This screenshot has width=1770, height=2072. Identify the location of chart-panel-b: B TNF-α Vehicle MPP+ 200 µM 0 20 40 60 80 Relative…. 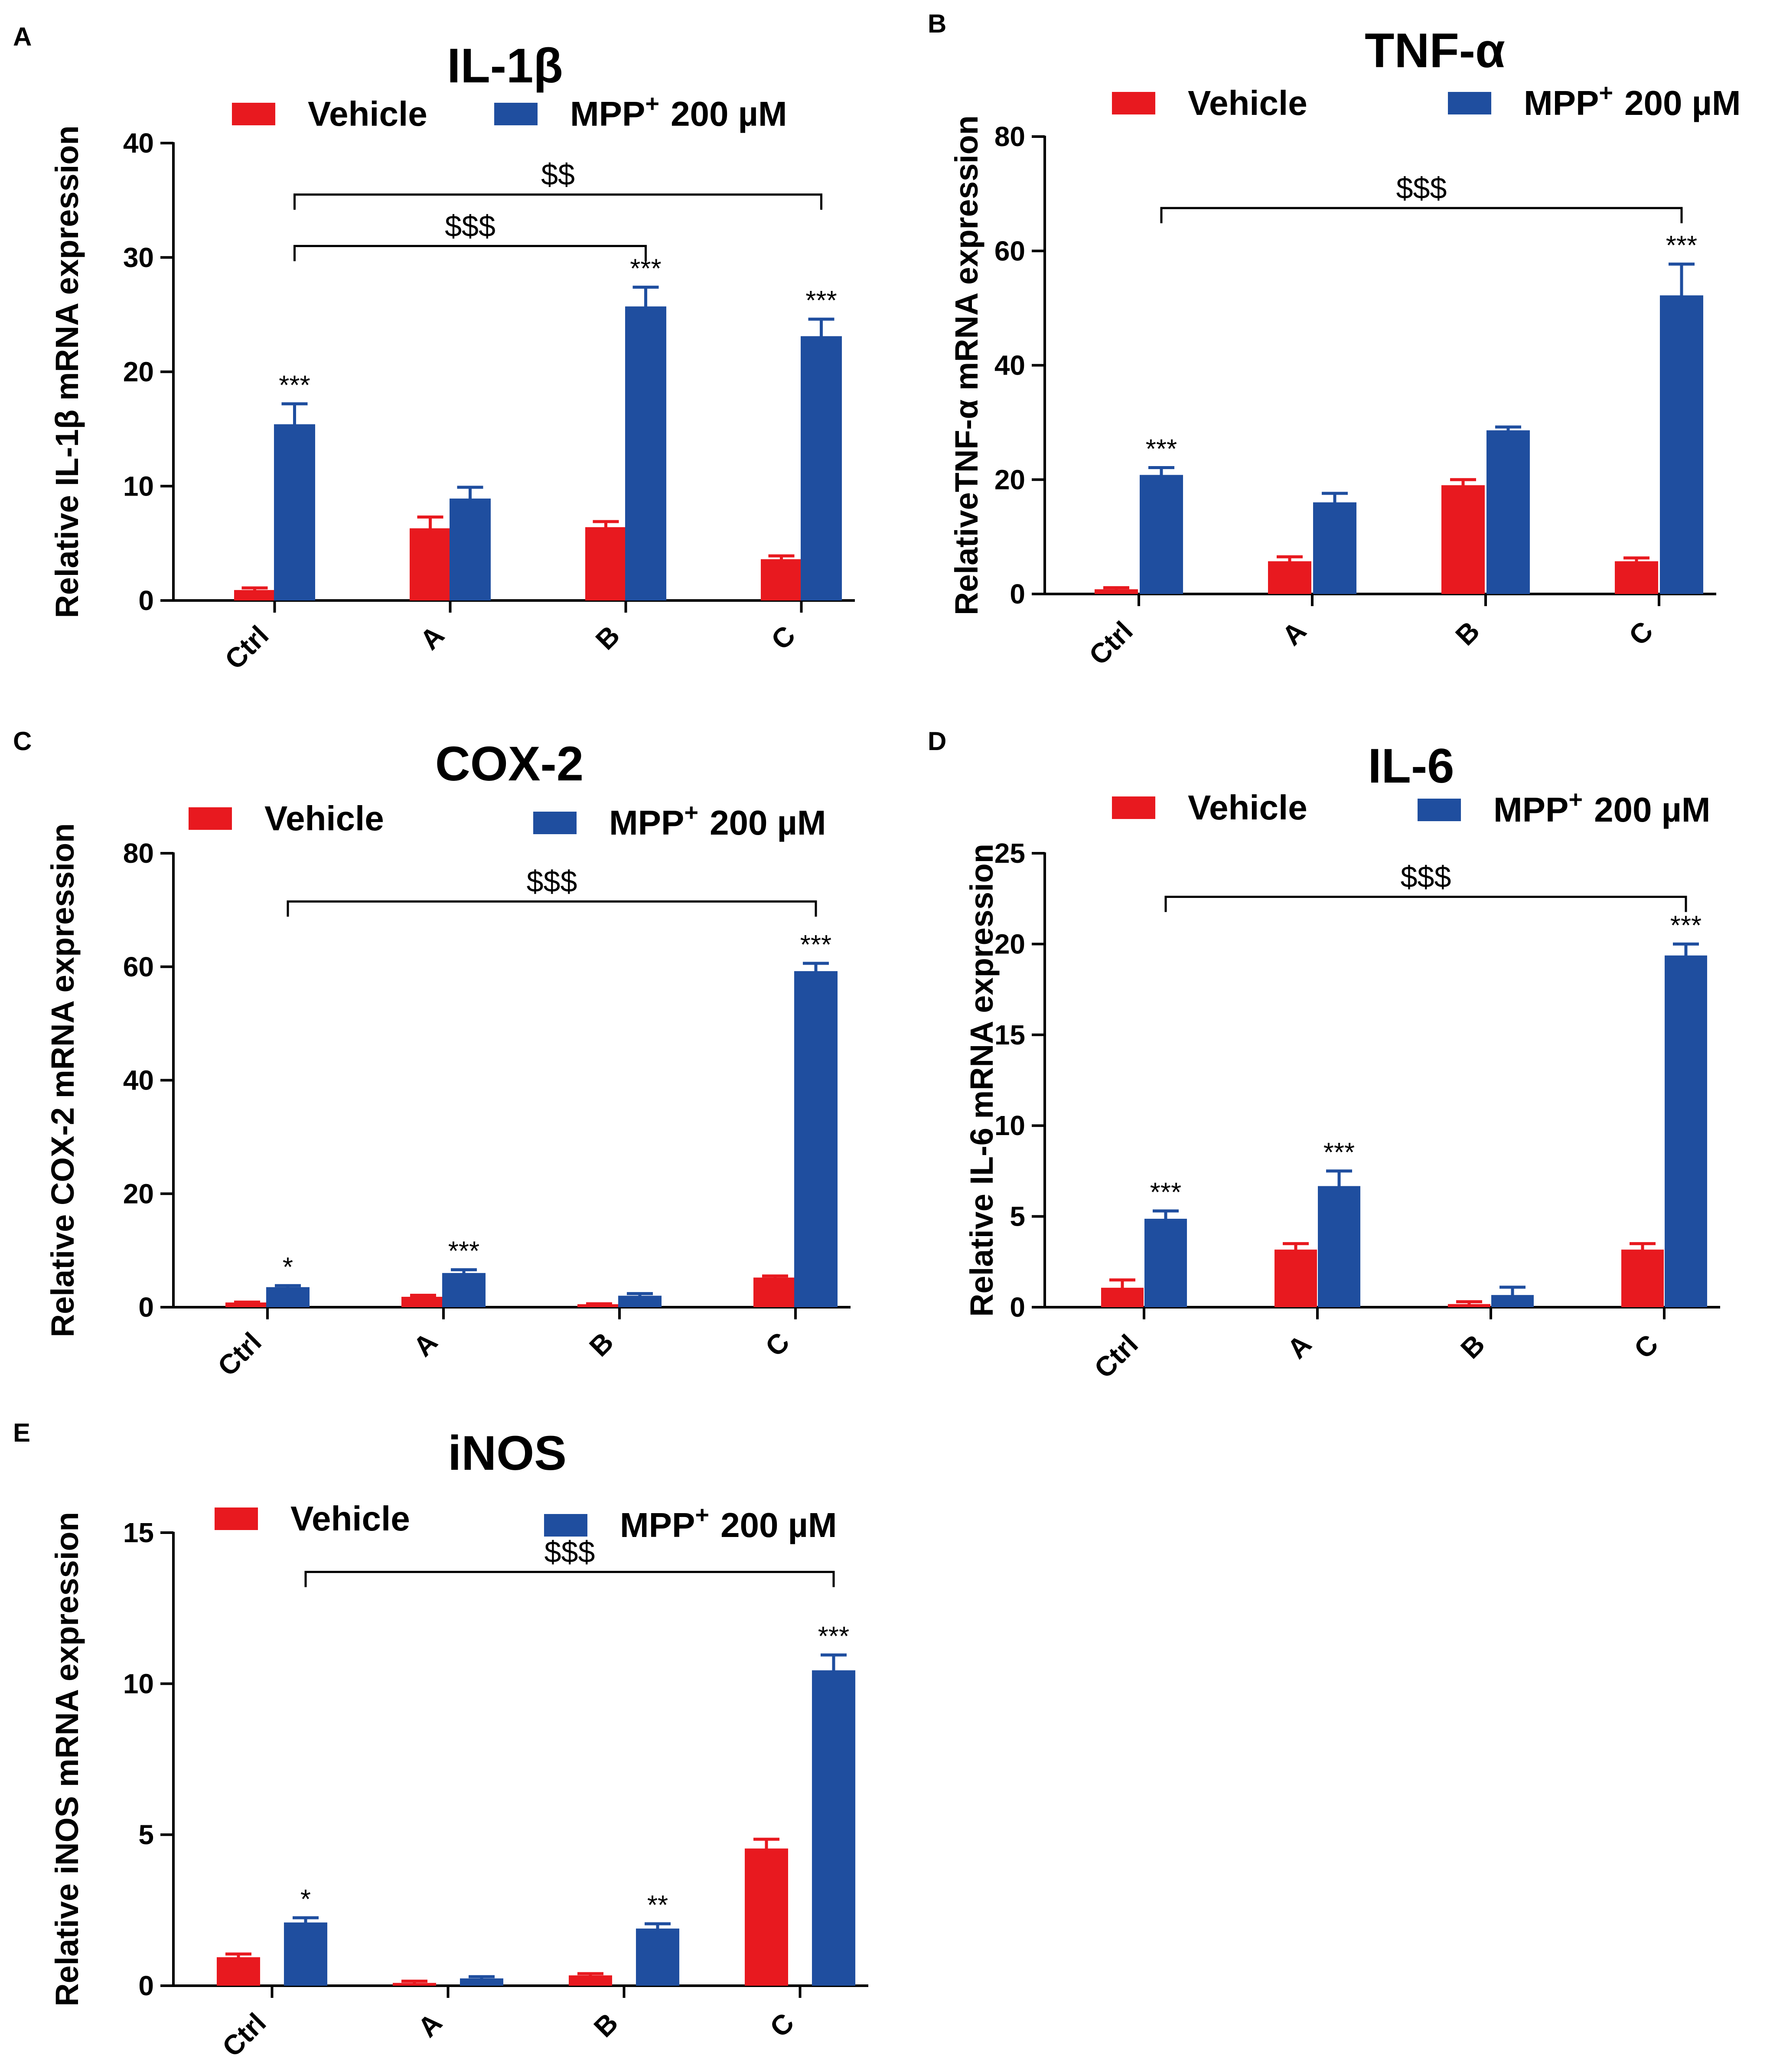
(1334, 340).